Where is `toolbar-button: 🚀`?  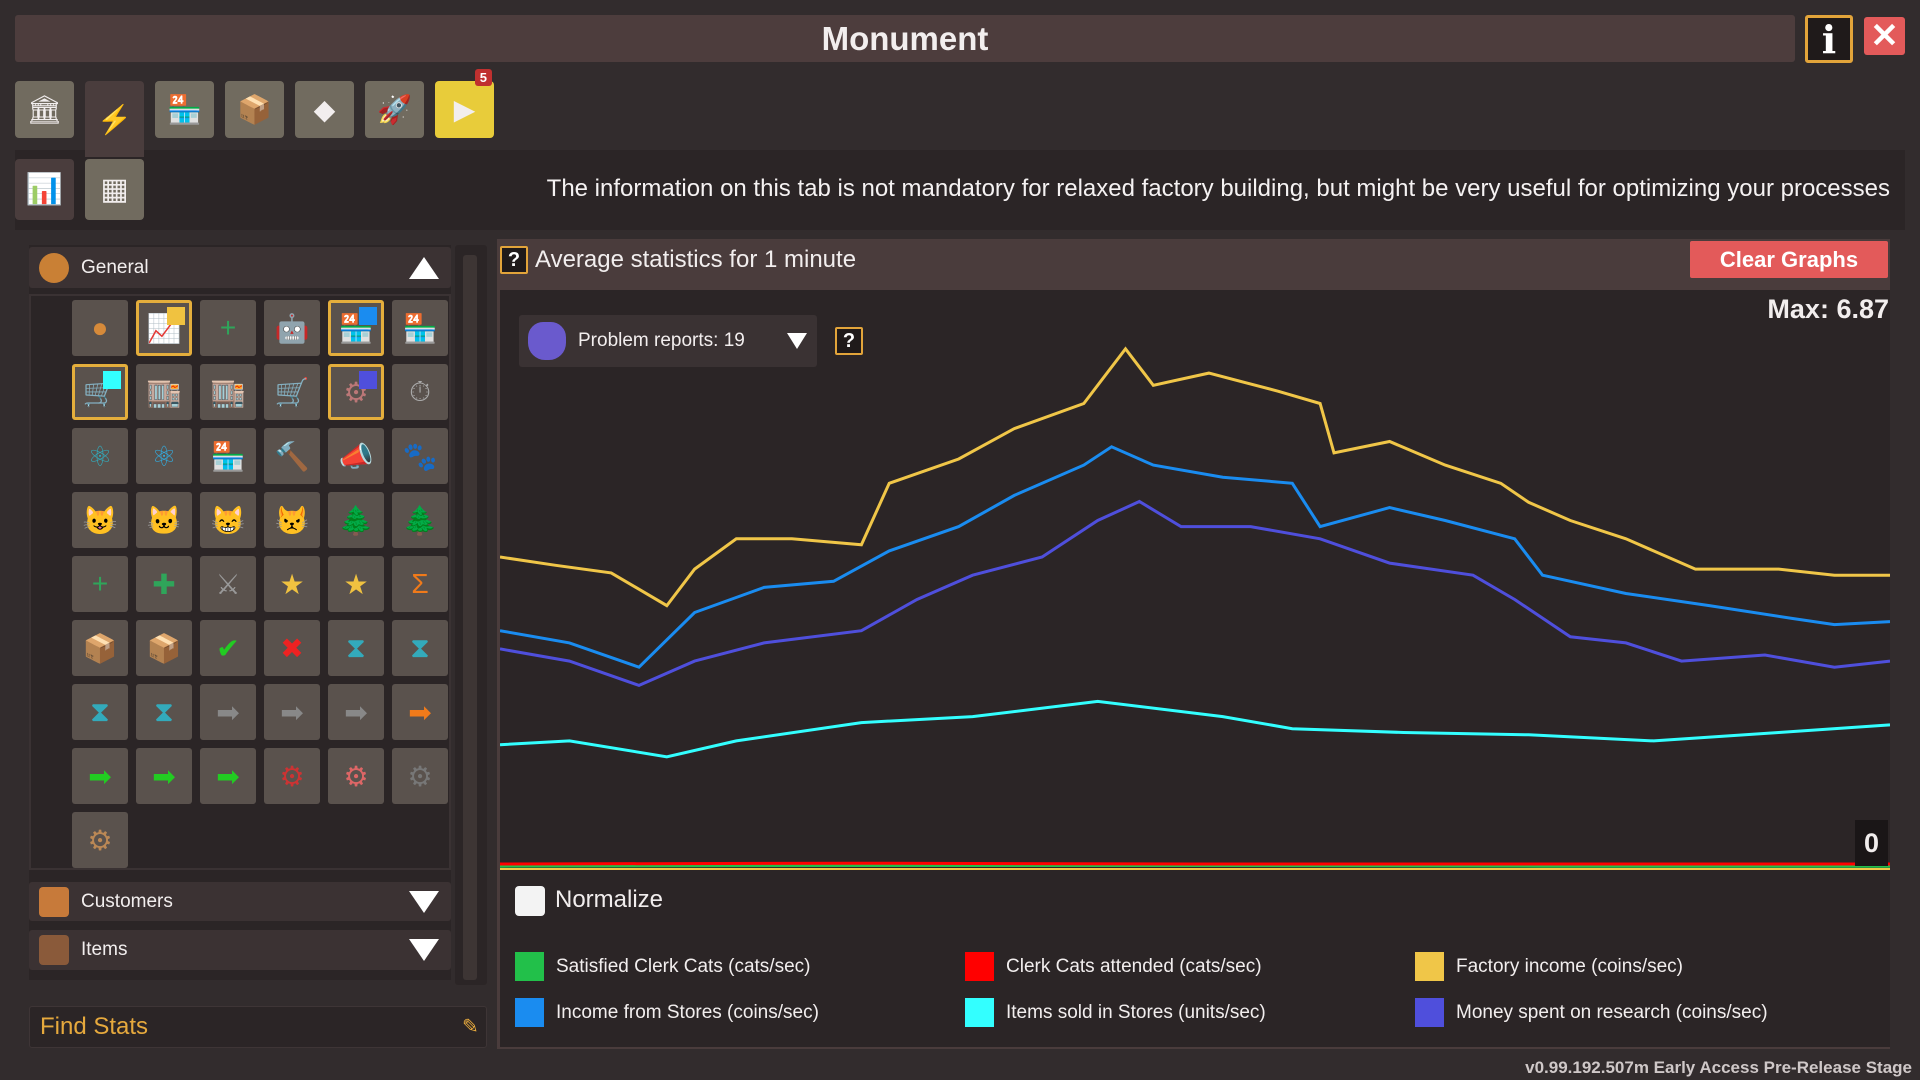 toolbar-button: 🚀 is located at coordinates (394, 109).